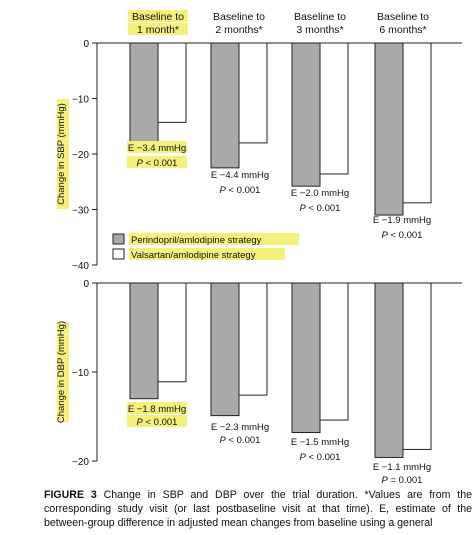 The width and height of the screenshot is (475, 535). I want to click on annotation-estimate: E −3.4 mmHg, so click(157, 148).